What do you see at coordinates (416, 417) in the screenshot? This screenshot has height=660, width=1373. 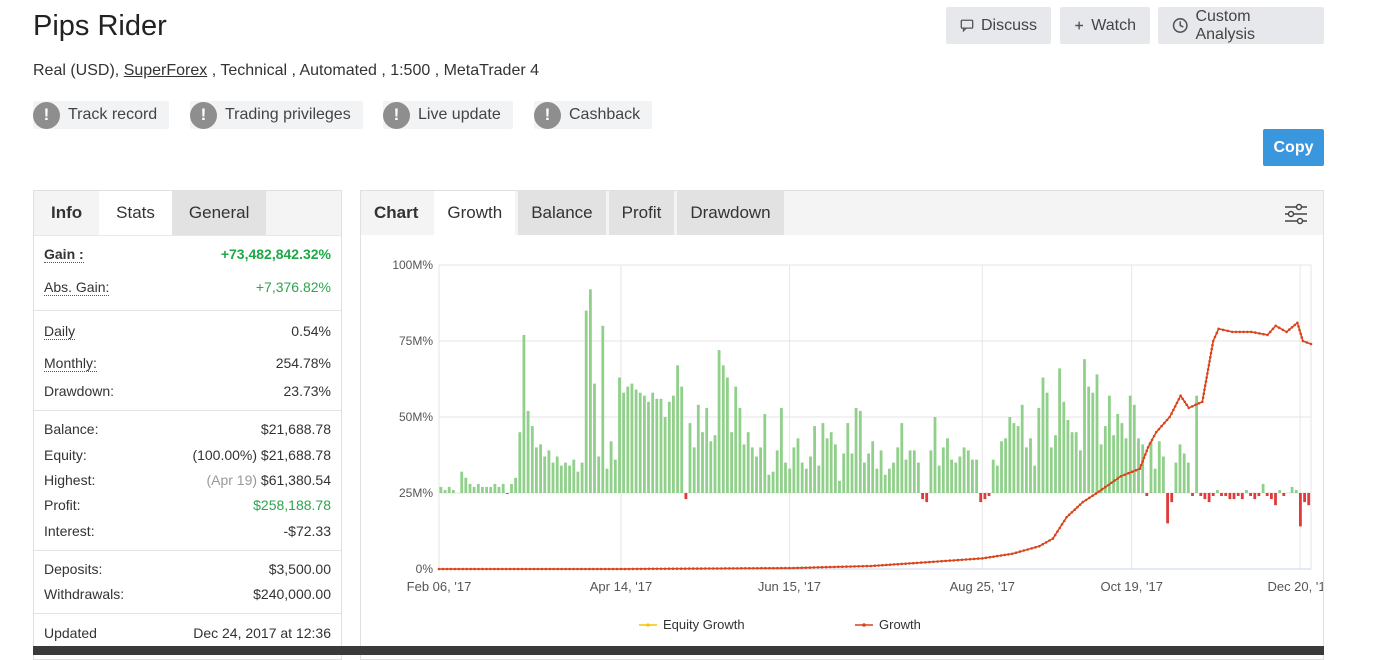 I see `y-tick-label: 50M%` at bounding box center [416, 417].